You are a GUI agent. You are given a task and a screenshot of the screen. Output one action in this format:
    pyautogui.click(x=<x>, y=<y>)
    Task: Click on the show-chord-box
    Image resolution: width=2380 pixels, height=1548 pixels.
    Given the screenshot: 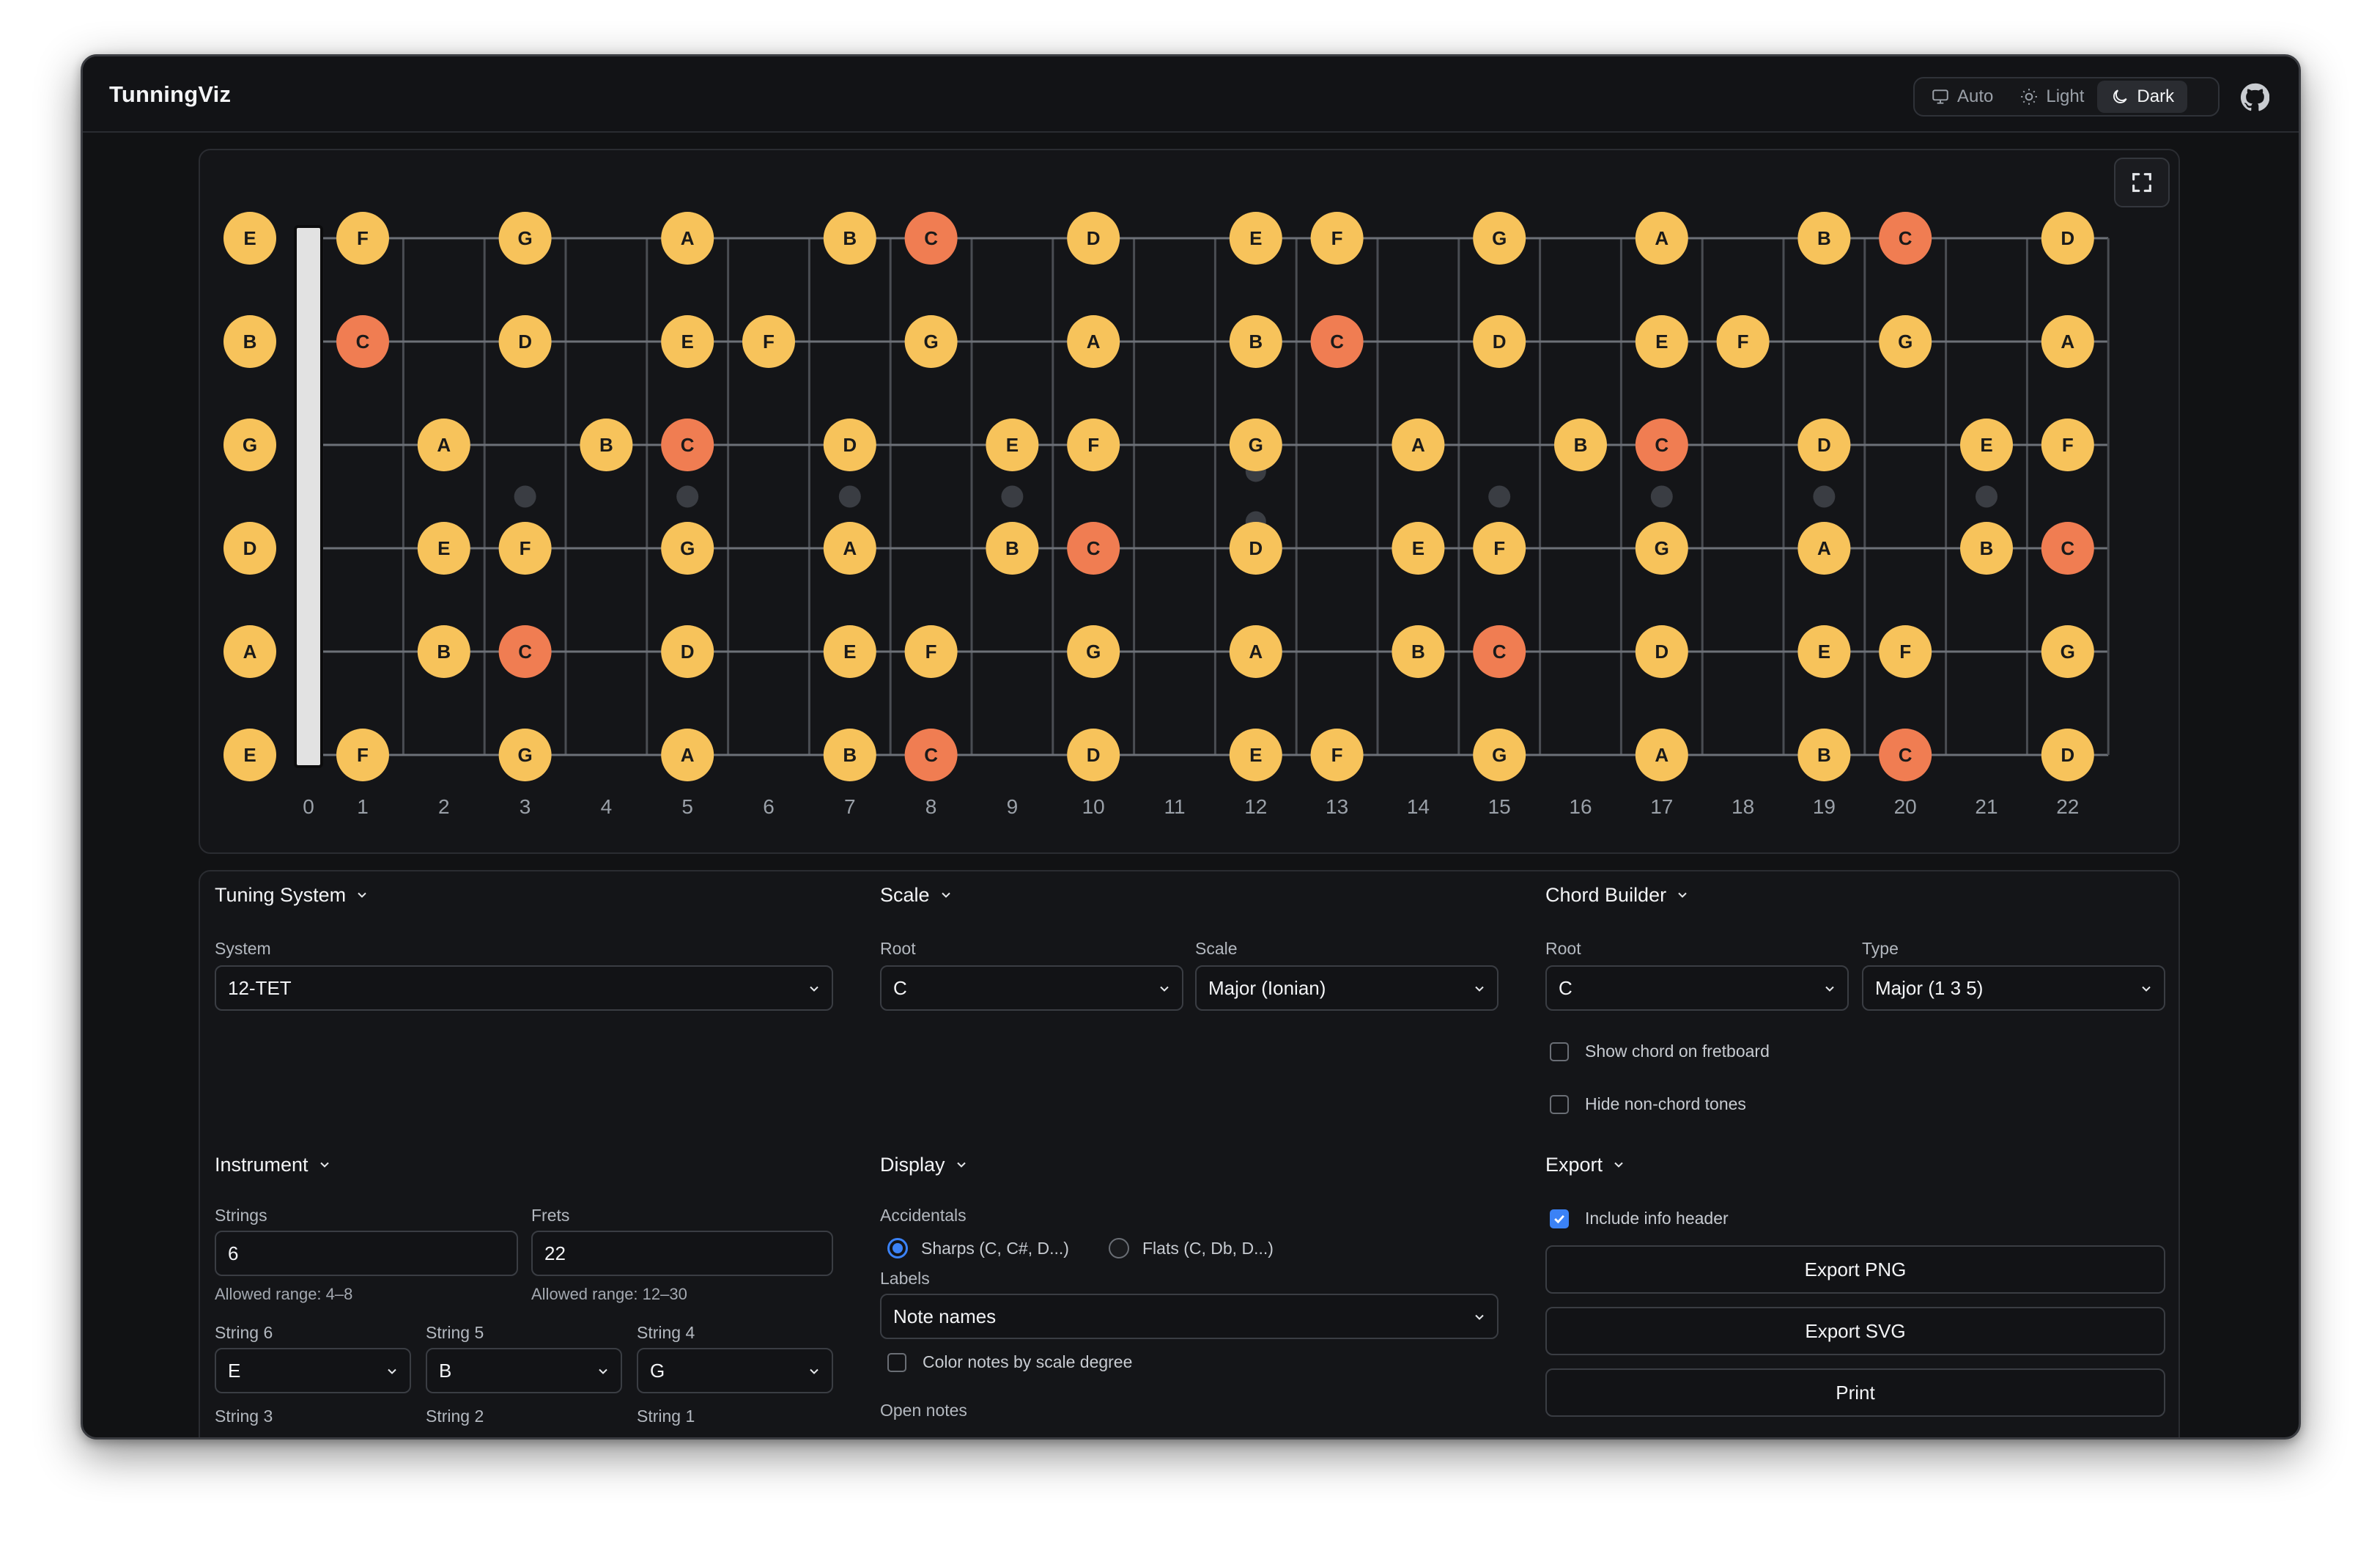 What is the action you would take?
    pyautogui.click(x=1559, y=1051)
    